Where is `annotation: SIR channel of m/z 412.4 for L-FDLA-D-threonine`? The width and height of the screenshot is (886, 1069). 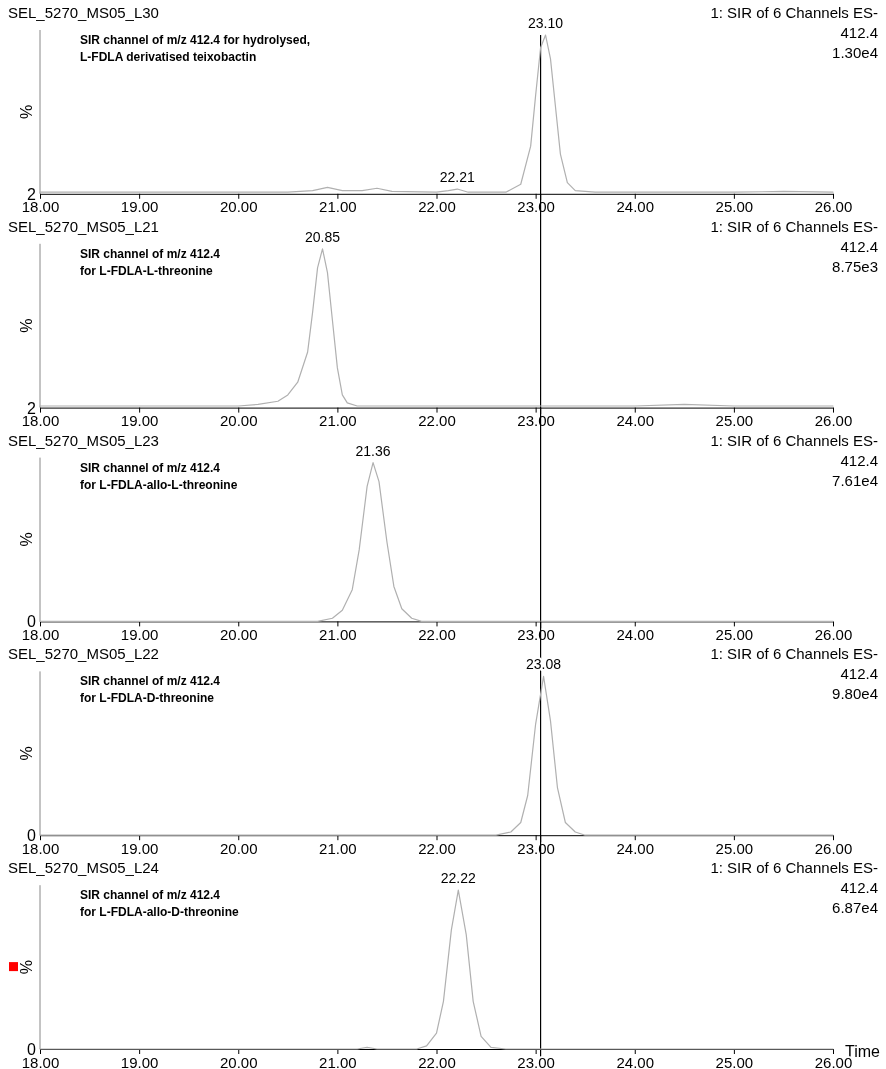
annotation: SIR channel of m/z 412.4 for L-FDLA-D-threonine is located at coordinates (150, 690).